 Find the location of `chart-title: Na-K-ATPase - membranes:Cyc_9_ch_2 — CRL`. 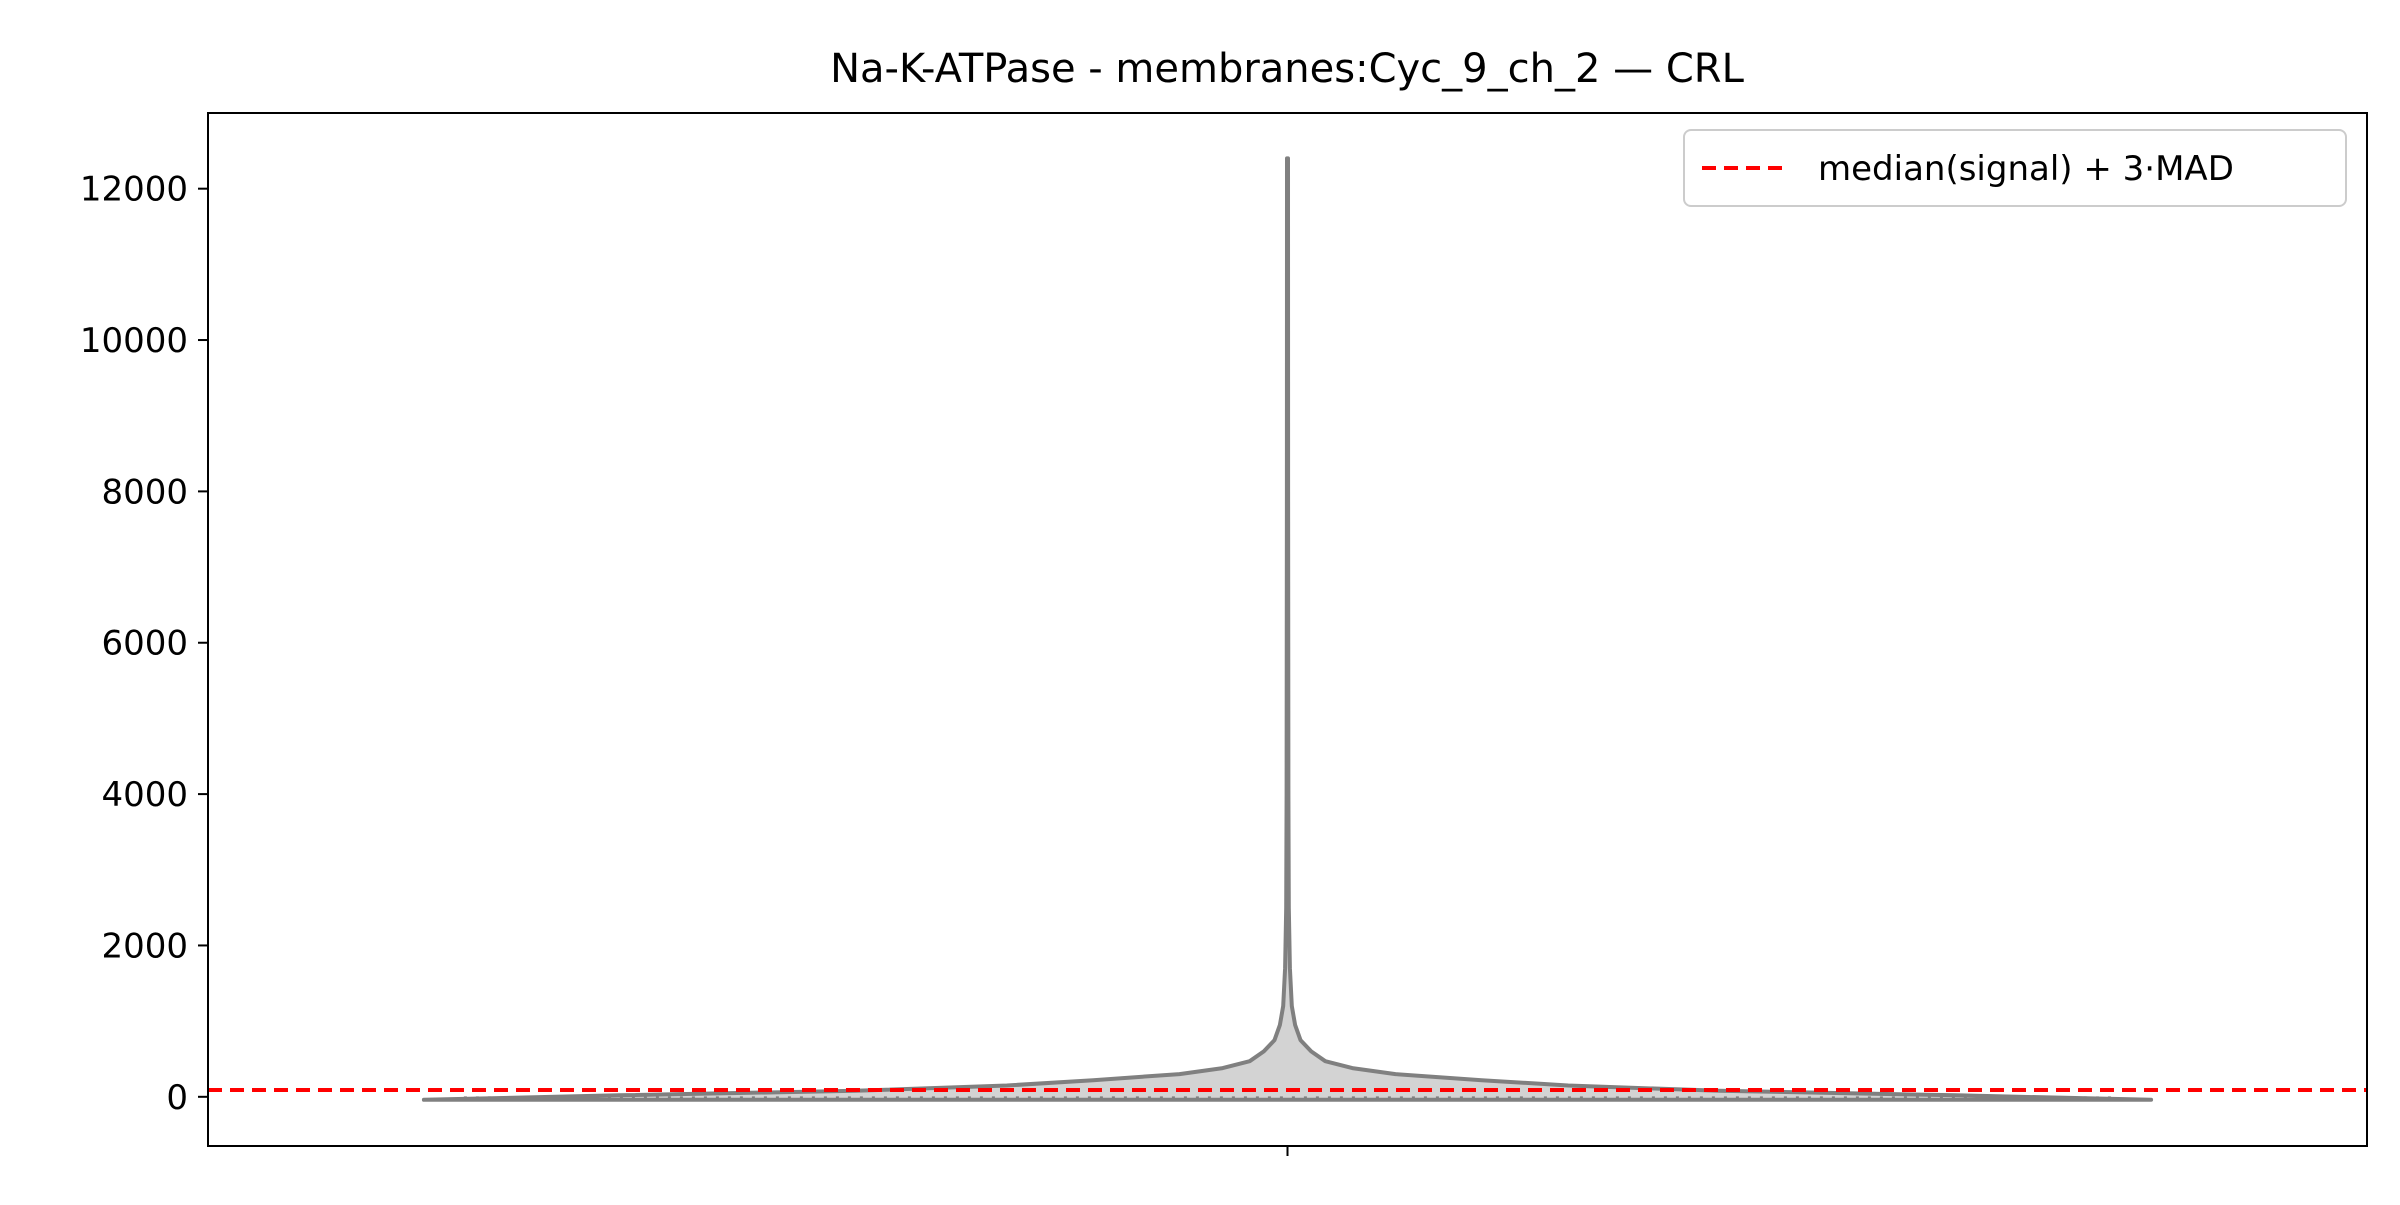

chart-title: Na-K-ATPase - membranes:Cyc_9_ch_2 — CRL is located at coordinates (1287, 69).